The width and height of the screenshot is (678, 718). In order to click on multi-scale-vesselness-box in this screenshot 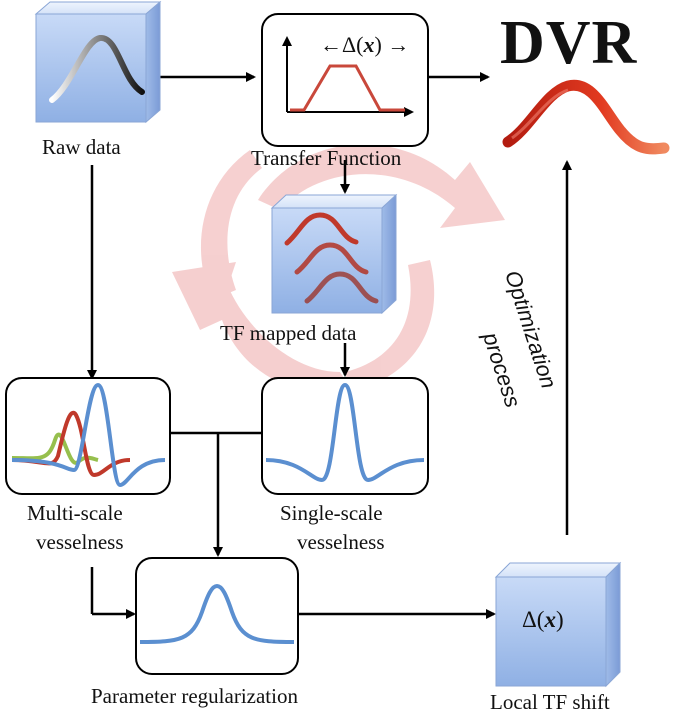, I will do `click(88, 436)`.